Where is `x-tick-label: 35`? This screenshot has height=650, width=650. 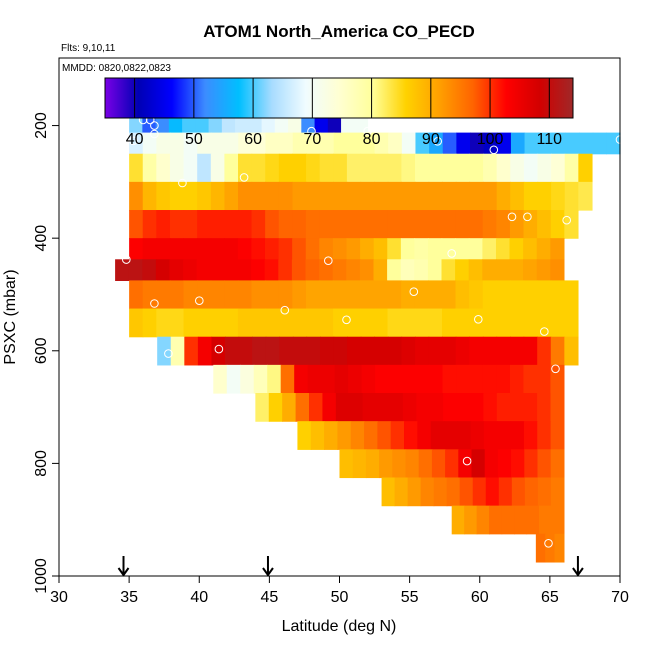
x-tick-label: 35 is located at coordinates (129, 597).